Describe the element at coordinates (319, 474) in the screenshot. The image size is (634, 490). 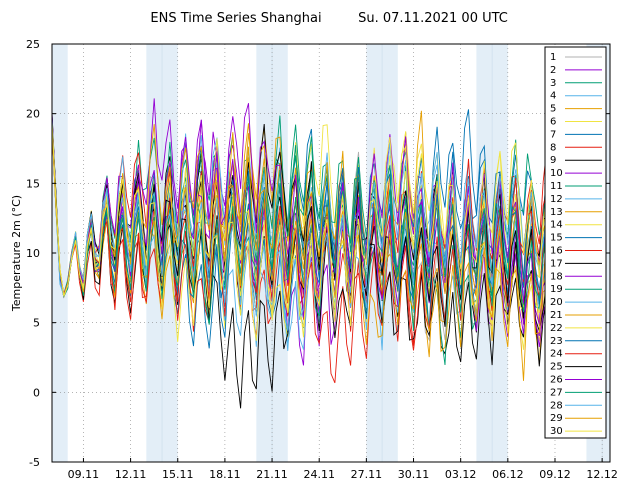
I see `x-tick-label: 24.11` at that location.